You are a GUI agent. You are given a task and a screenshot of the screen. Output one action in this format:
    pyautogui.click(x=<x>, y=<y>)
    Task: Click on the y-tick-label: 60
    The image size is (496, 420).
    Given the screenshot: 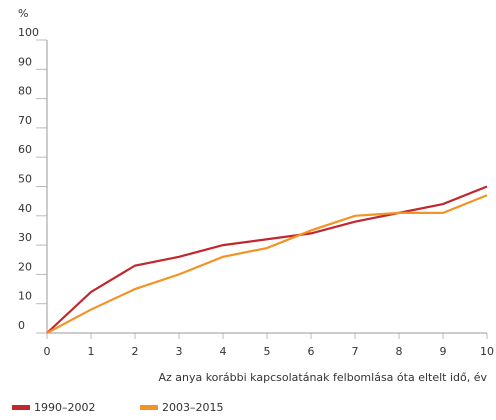 What is the action you would take?
    pyautogui.click(x=25, y=149)
    